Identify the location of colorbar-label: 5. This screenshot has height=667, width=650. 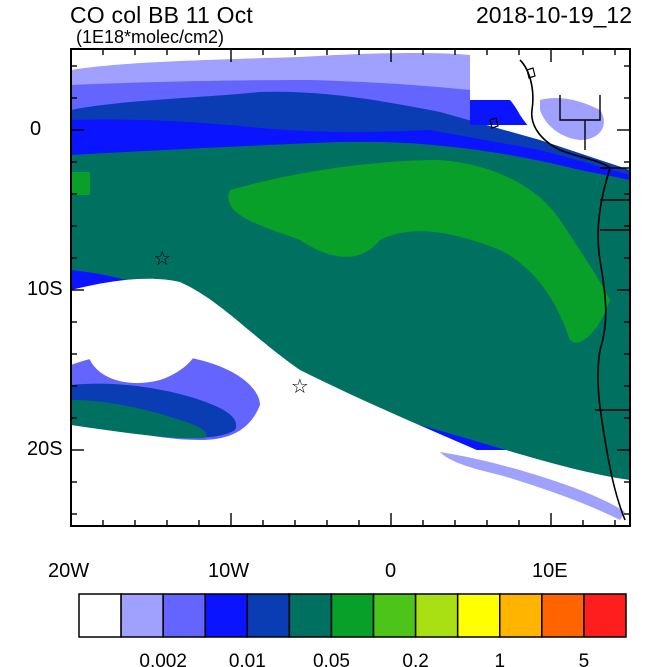
(584, 659).